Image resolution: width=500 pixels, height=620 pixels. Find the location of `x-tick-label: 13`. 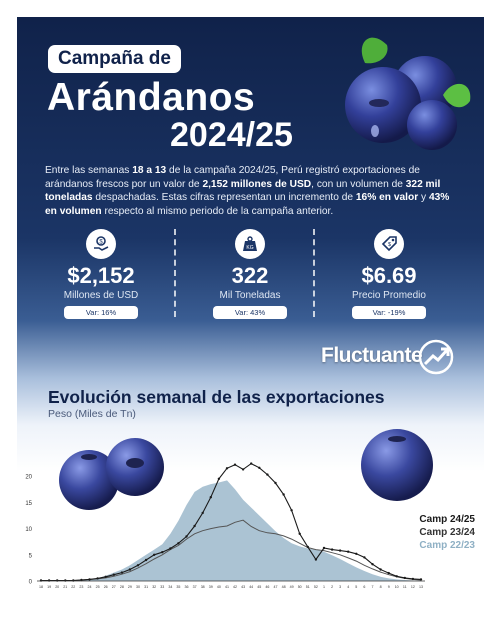

x-tick-label: 13 is located at coordinates (421, 587).